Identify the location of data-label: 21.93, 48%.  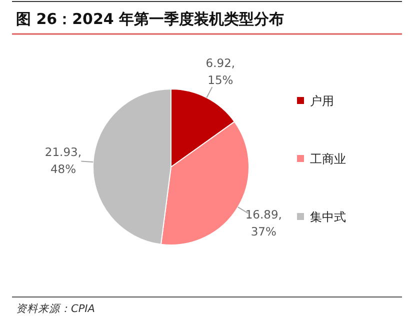
(63, 160).